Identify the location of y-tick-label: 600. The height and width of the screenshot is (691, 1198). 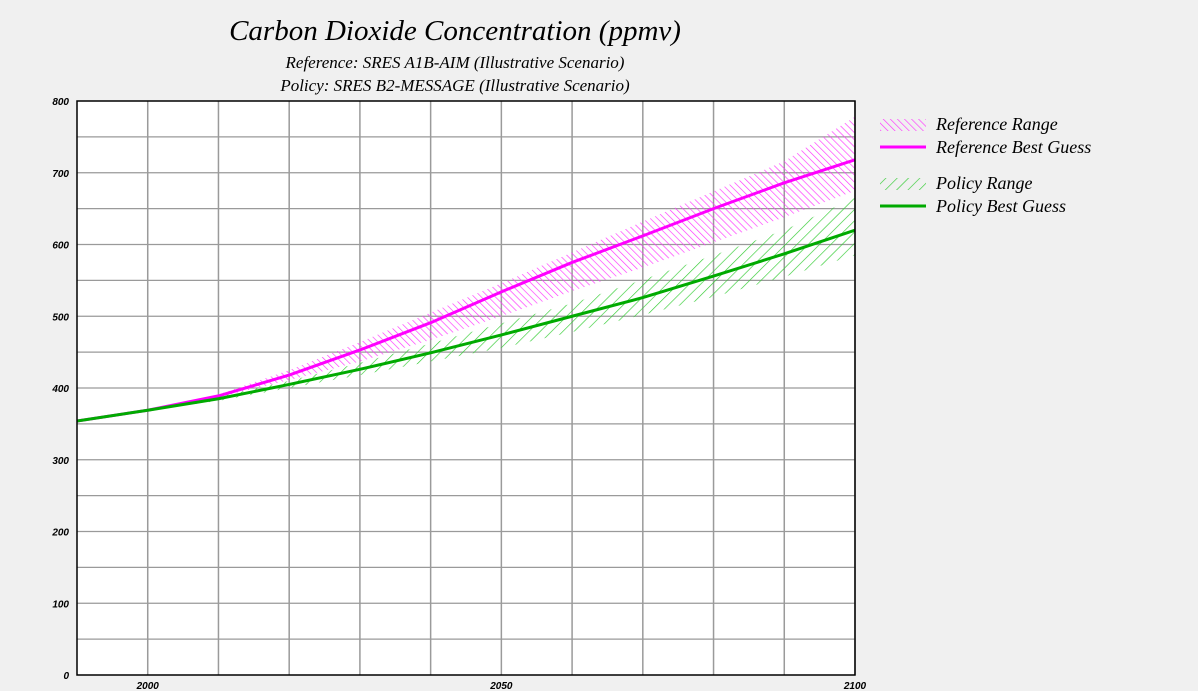
(60, 246).